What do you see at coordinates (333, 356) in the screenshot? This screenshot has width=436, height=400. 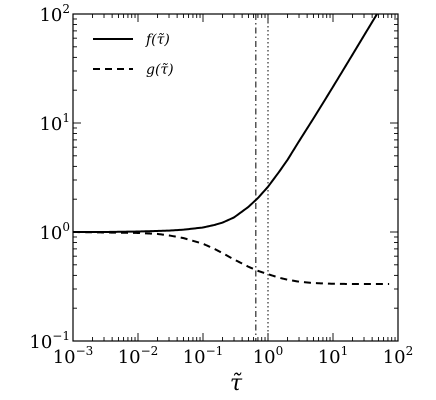 I see `x-tick-label: 10¹` at bounding box center [333, 356].